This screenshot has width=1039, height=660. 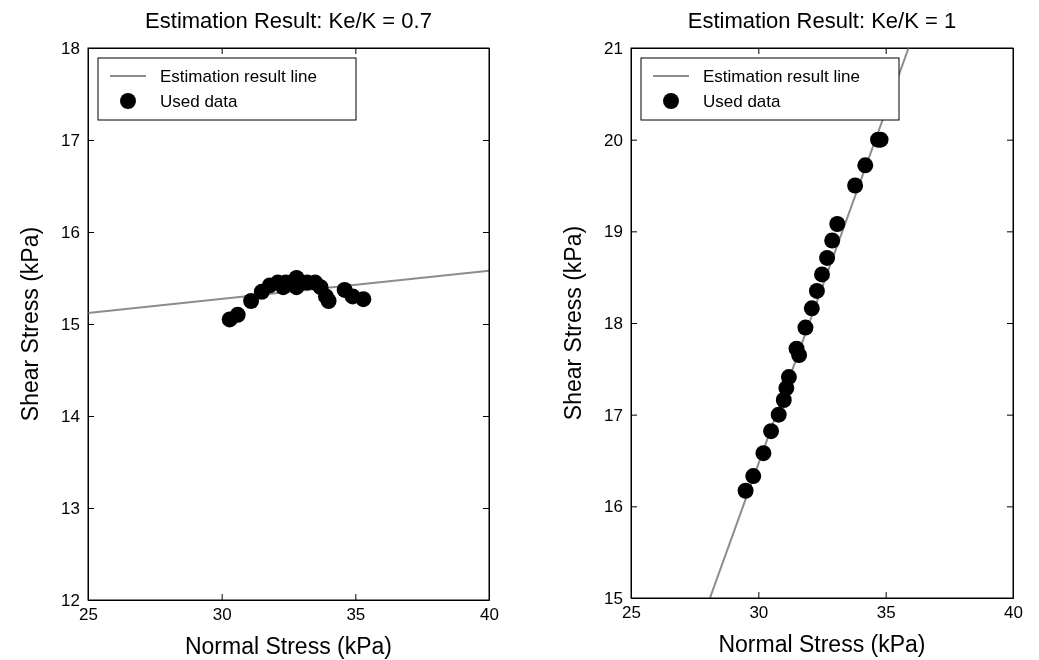 I want to click on chart-title: Estimation Result: Ke/K = 0.7, so click(x=288, y=20).